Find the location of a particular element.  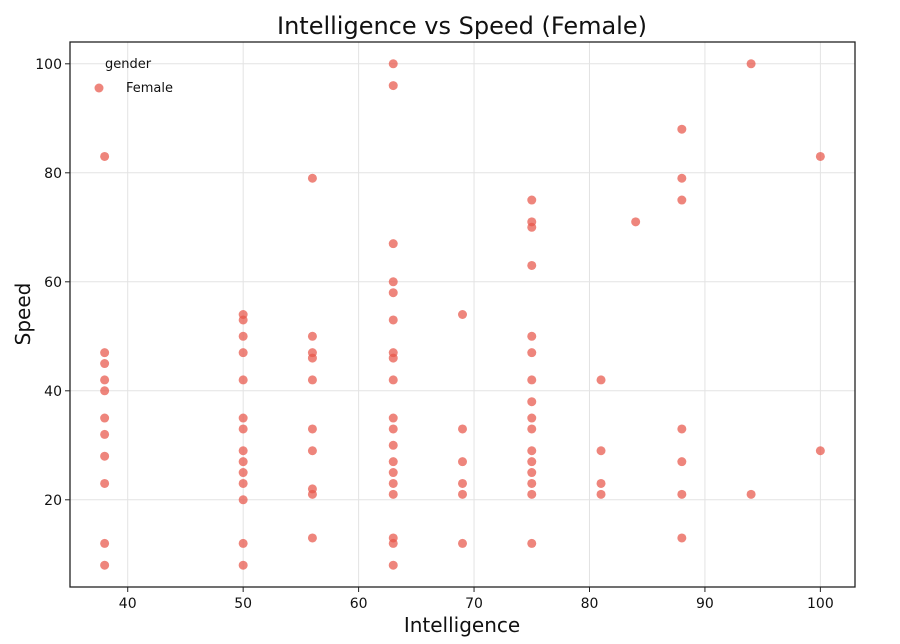

legend: gender Female is located at coordinates (133, 76).